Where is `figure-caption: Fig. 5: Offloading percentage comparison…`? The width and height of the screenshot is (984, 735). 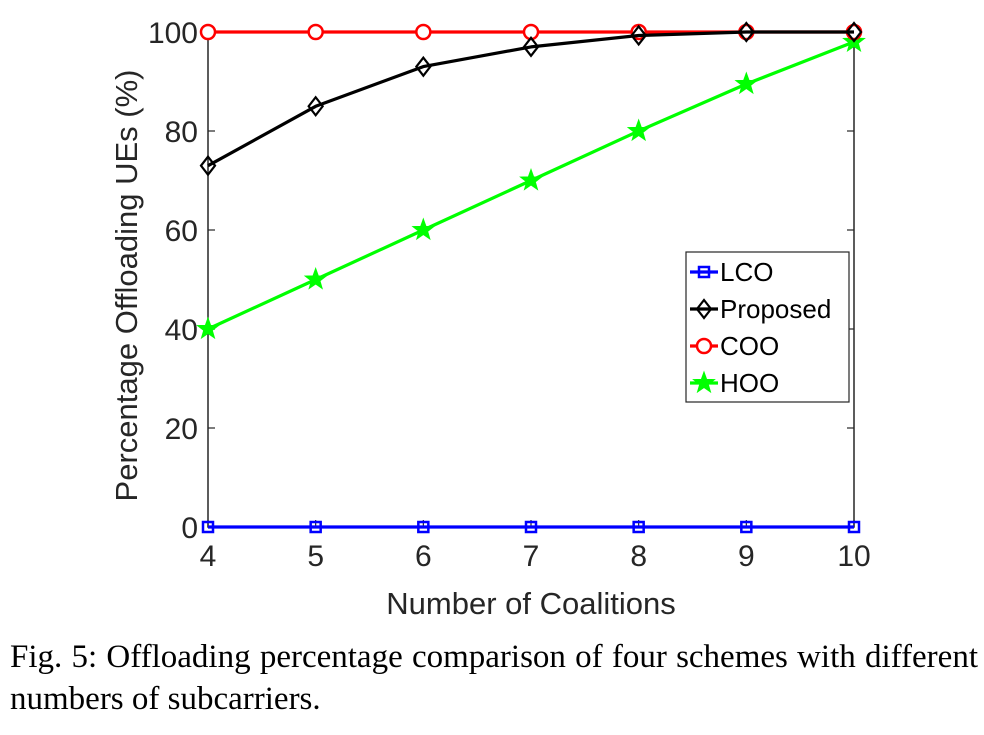
figure-caption: Fig. 5: Offloading percentage comparison… is located at coordinates (494, 678).